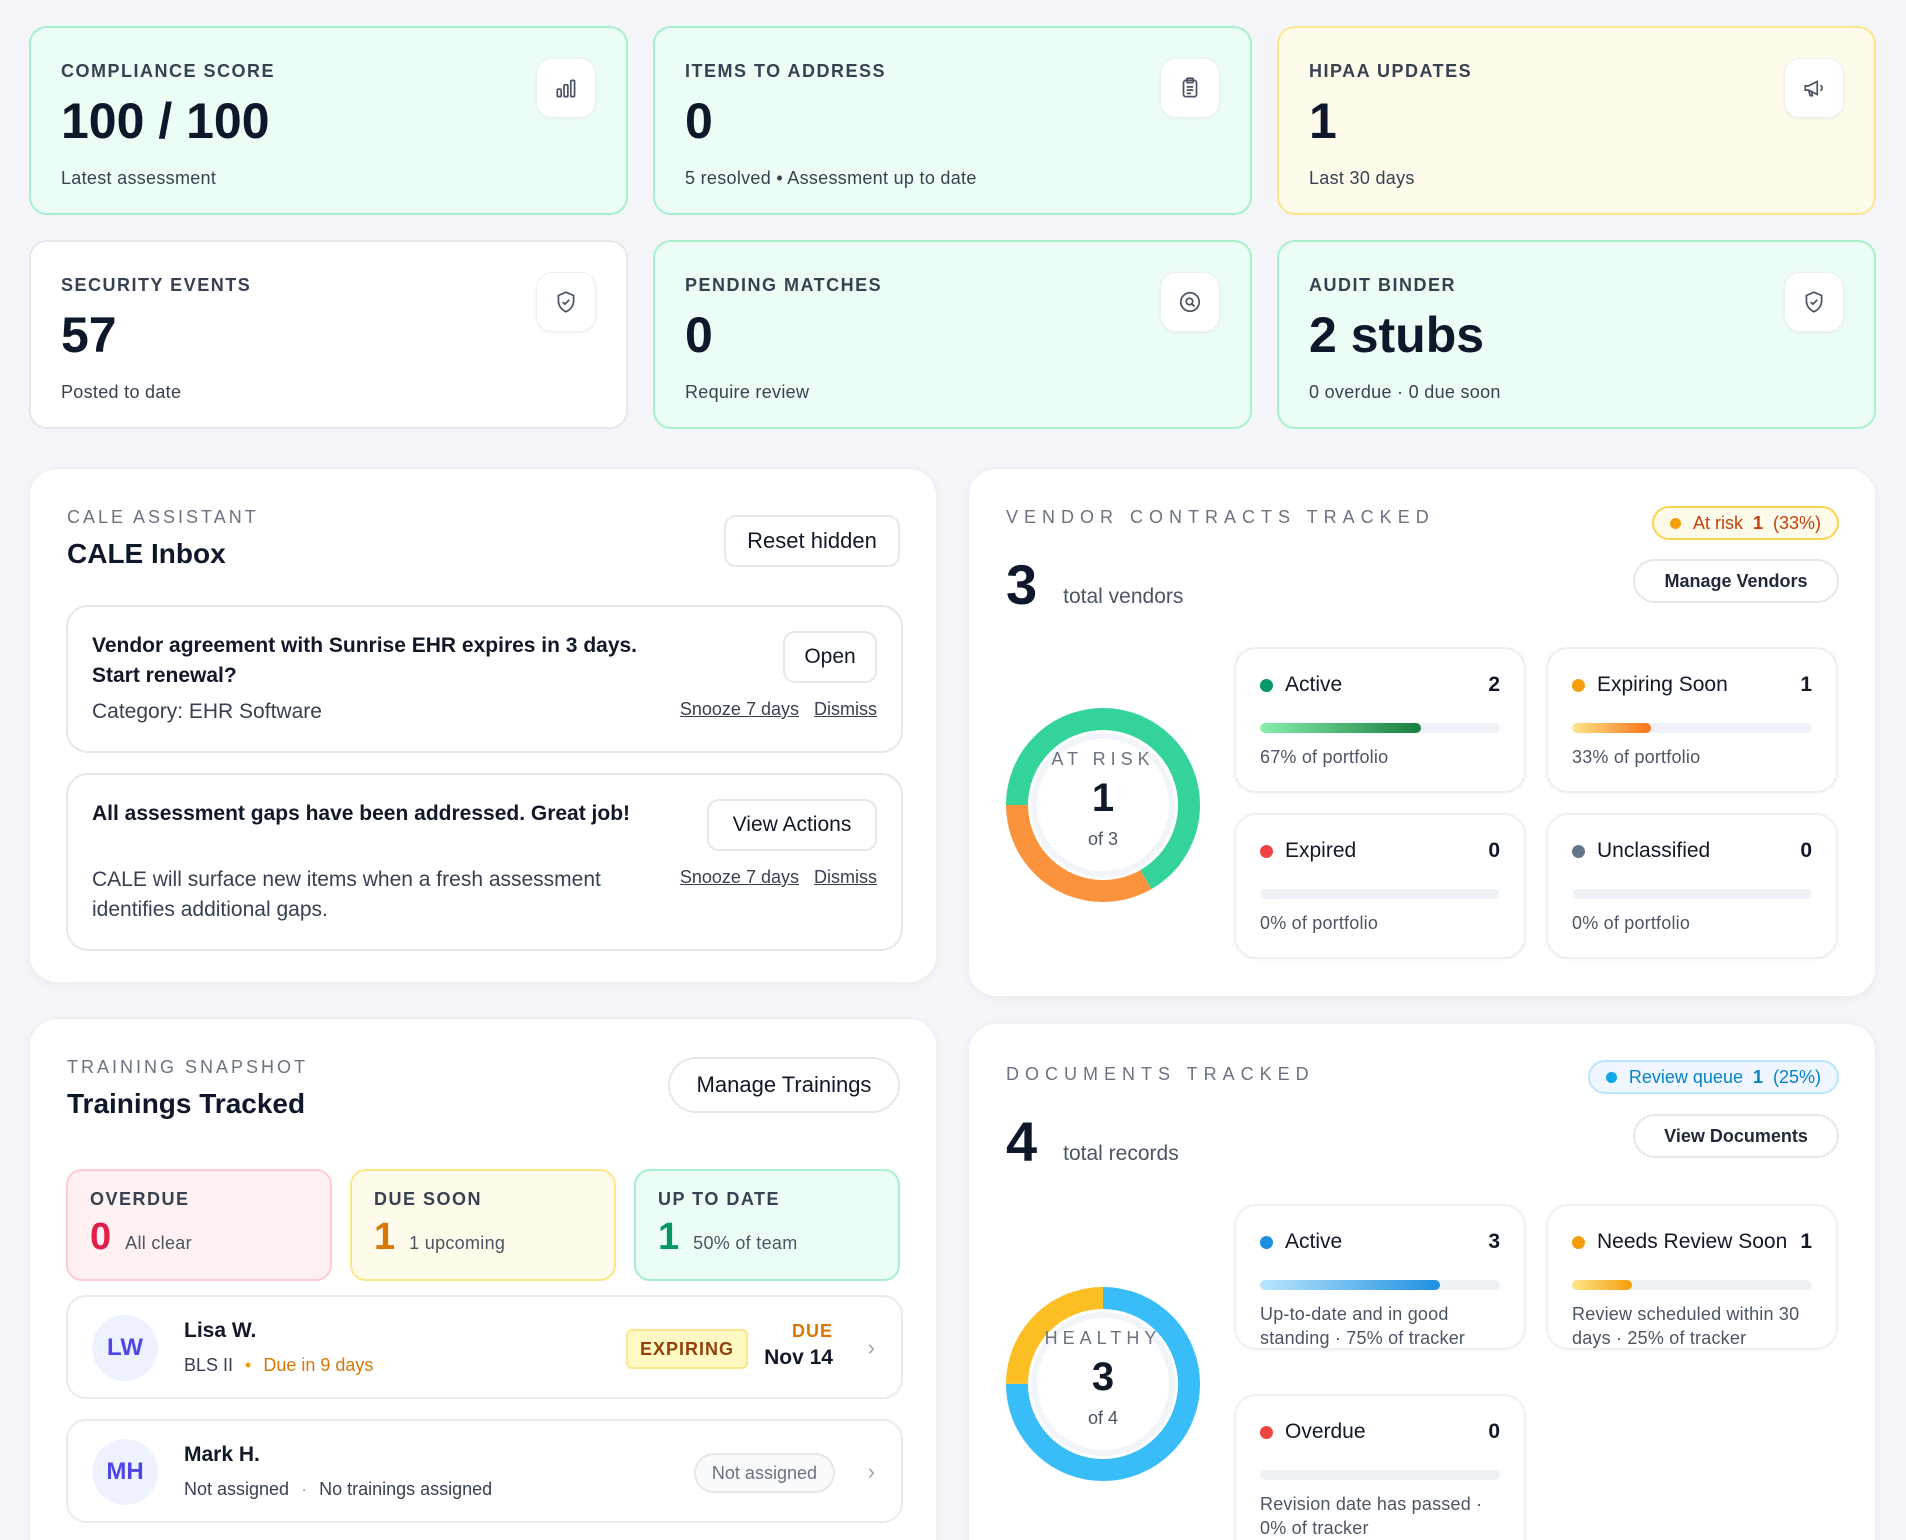 This screenshot has height=1540, width=1906. I want to click on progress-fill, so click(1340, 728).